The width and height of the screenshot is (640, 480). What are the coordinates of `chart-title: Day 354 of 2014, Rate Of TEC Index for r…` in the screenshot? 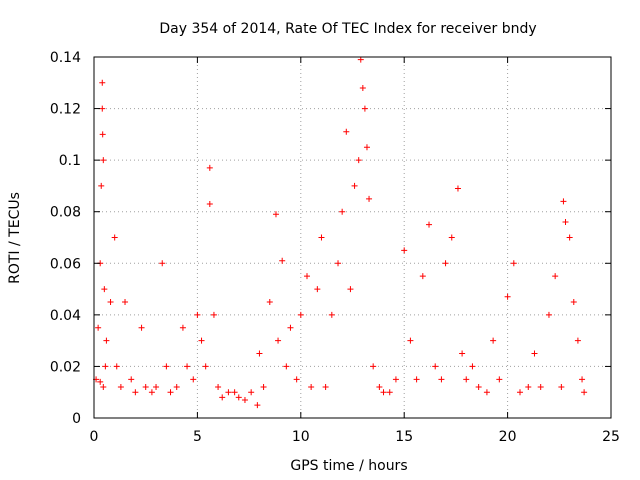 It's located at (347, 29).